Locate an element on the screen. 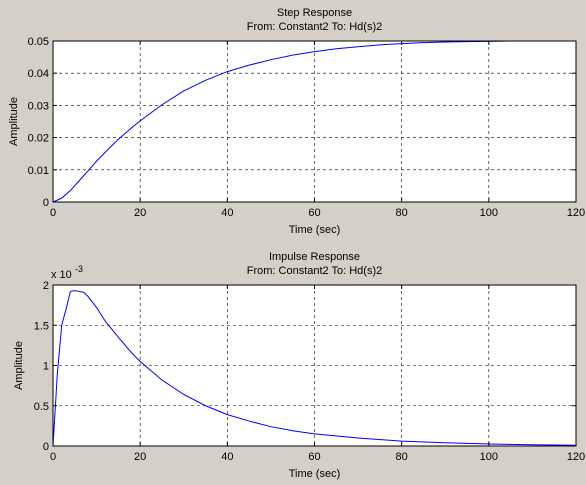 This screenshot has width=586, height=485. chart-title: Impulse Response is located at coordinates (314, 257).